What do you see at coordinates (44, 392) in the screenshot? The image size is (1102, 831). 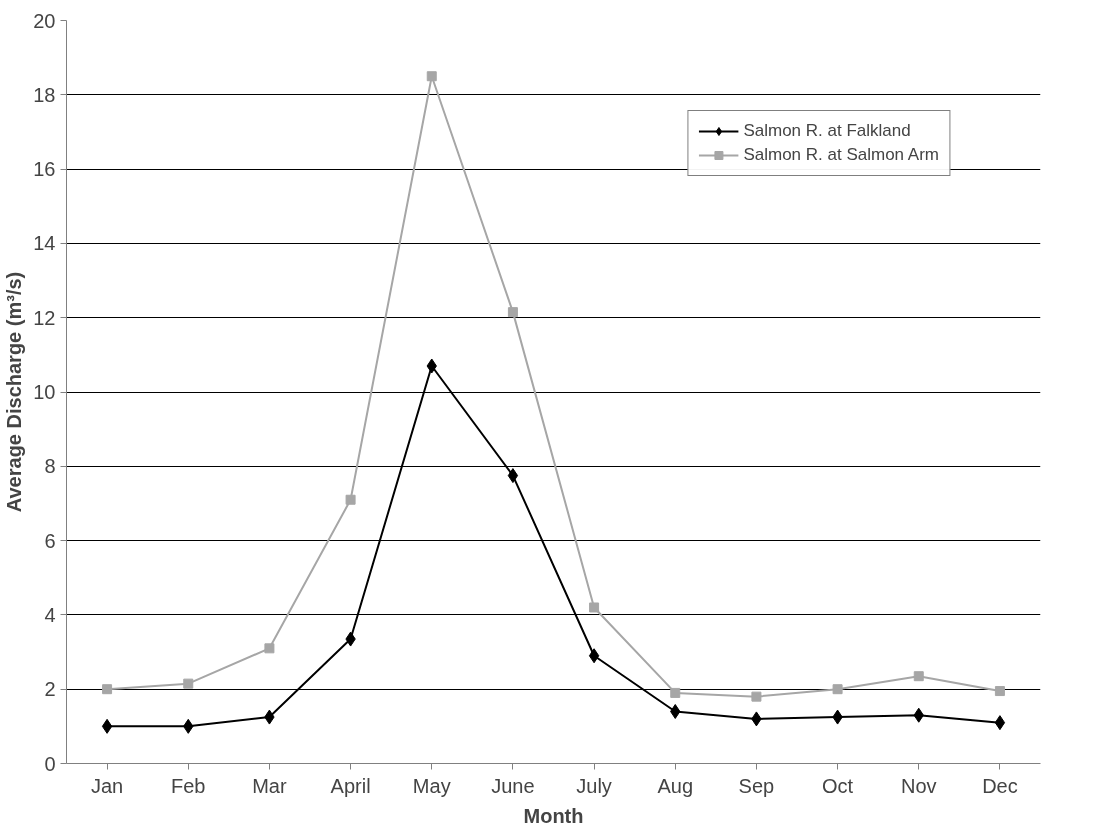 I see `y-tick-label: 10` at bounding box center [44, 392].